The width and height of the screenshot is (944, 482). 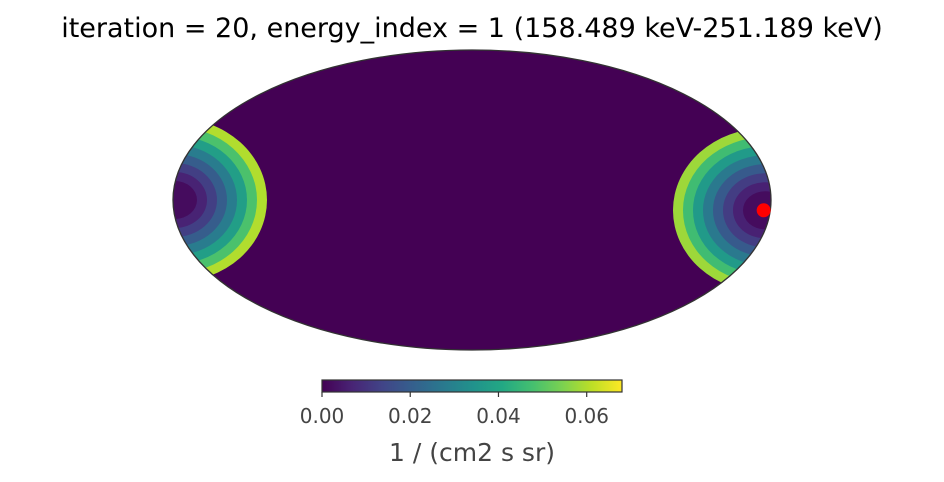 I want to click on colorbar-tick-label: 0.02, so click(x=410, y=416).